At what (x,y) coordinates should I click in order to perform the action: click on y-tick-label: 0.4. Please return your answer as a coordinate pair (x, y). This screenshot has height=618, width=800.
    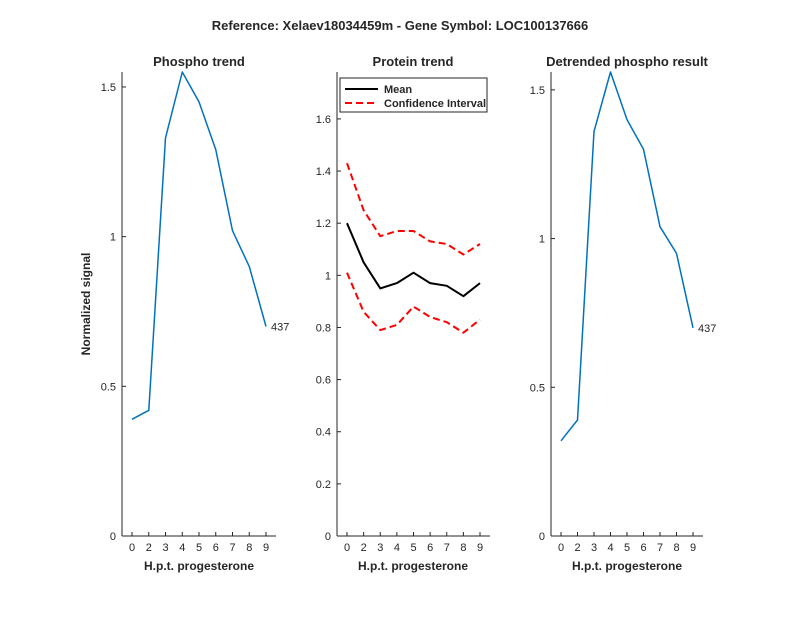
    Looking at the image, I should click on (323, 433).